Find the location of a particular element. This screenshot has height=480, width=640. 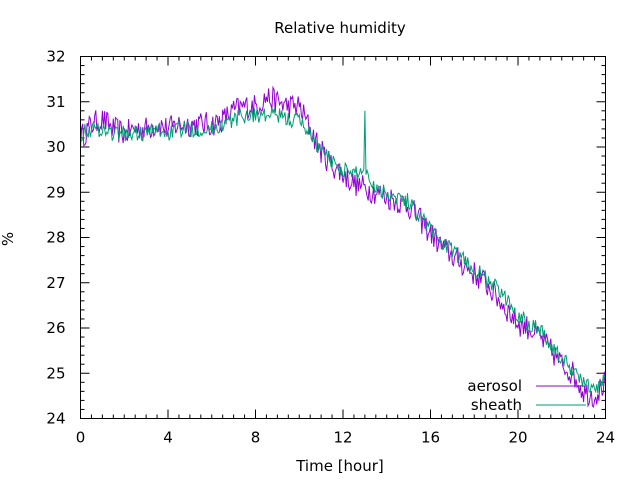

y-tick-label: 28 is located at coordinates (55, 238).